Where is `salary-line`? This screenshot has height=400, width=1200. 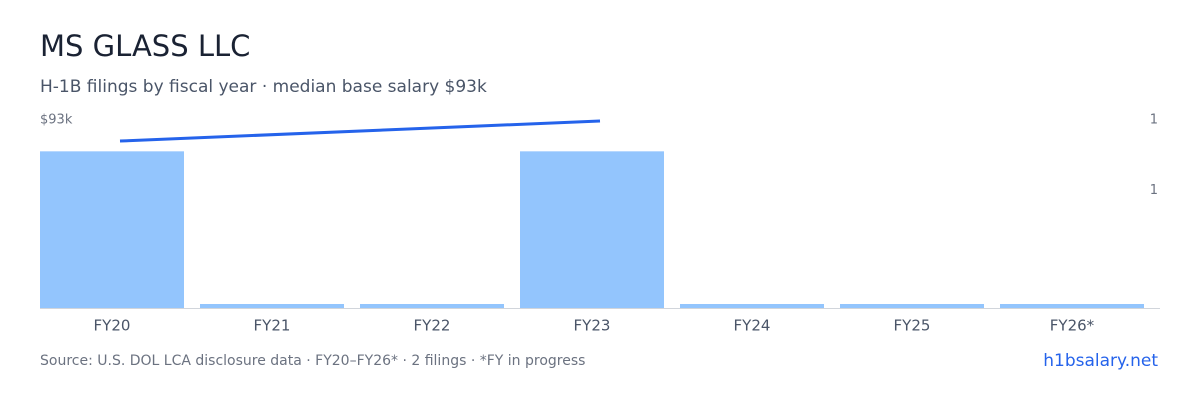
salary-line is located at coordinates (360, 131).